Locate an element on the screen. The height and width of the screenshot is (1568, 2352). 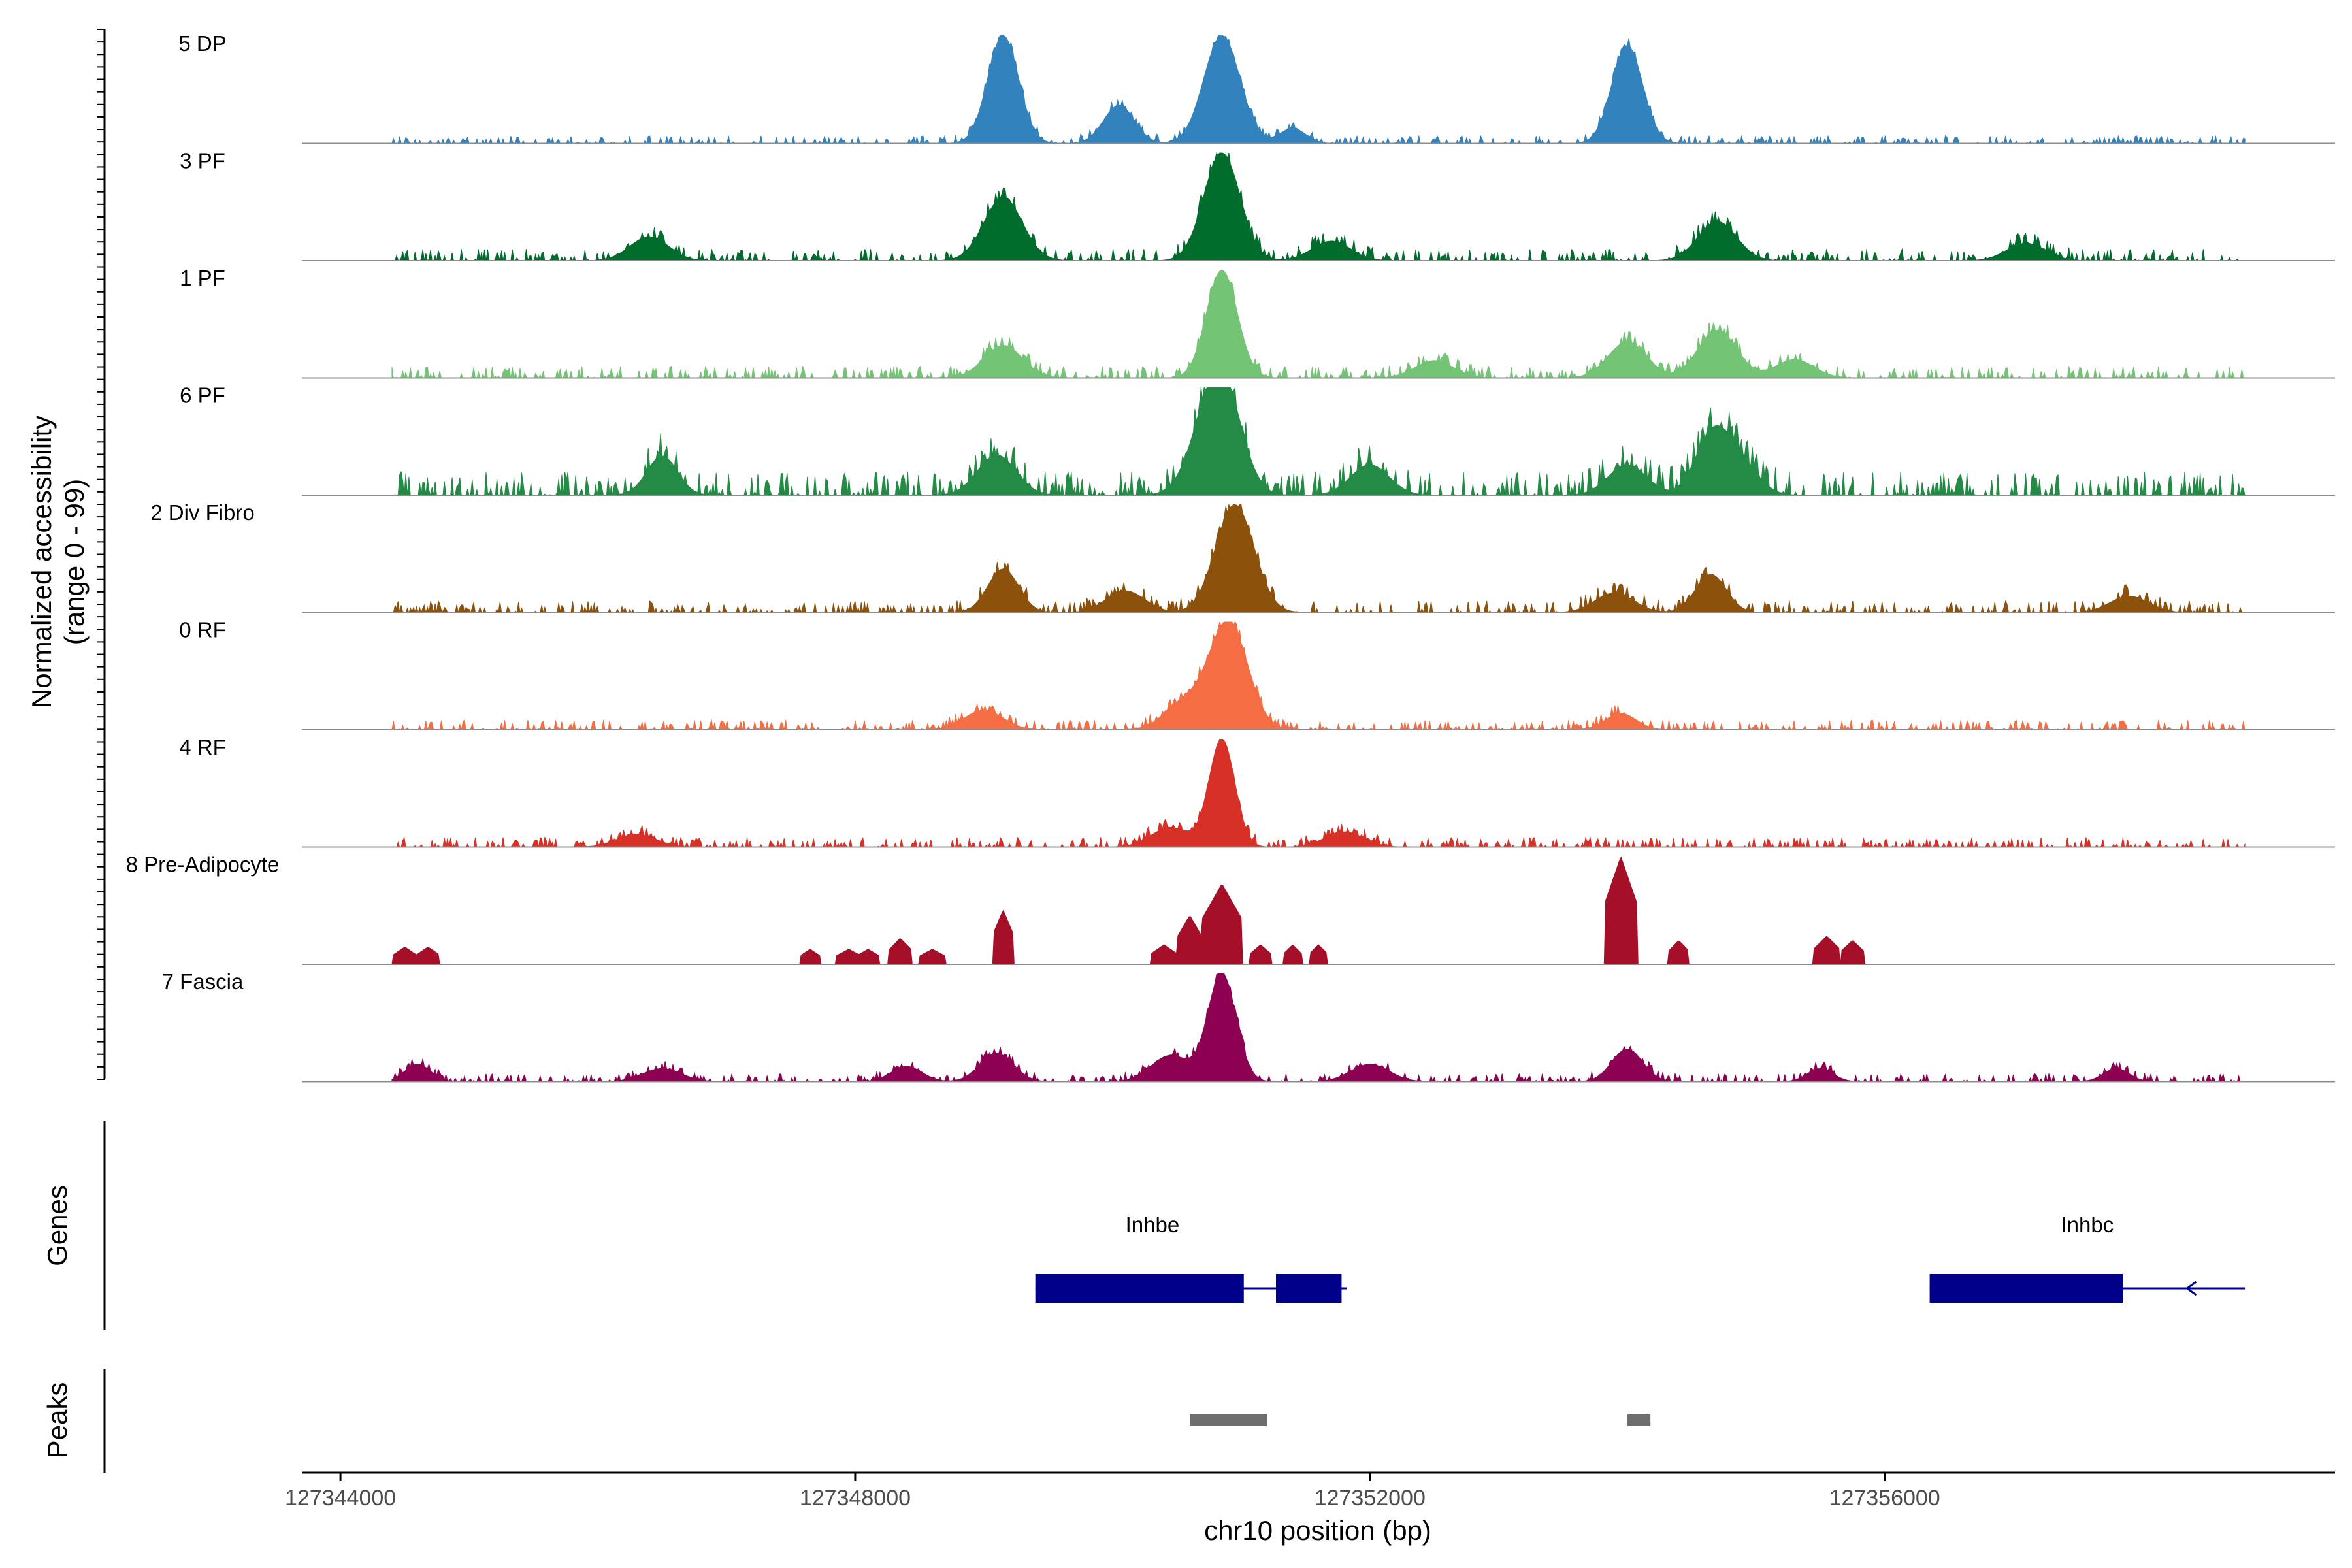
track-8-pre-adipocyte: 8 Pre-Adipocyte is located at coordinates (1230, 908).